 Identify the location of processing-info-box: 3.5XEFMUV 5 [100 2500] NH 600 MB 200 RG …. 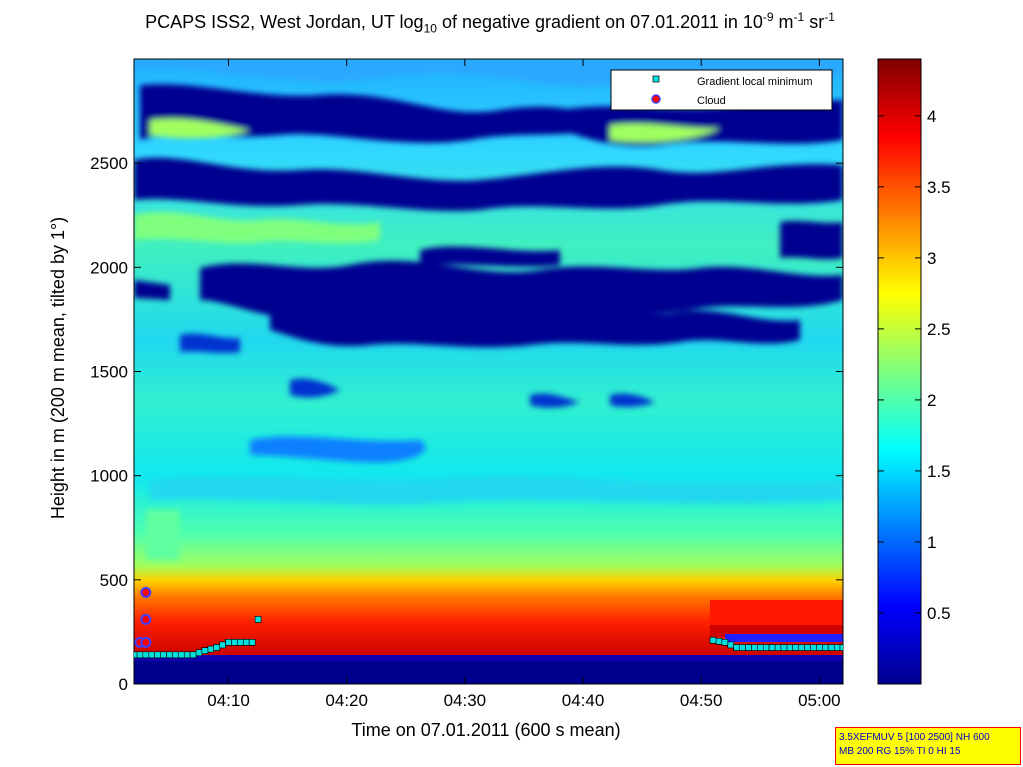
(928, 746).